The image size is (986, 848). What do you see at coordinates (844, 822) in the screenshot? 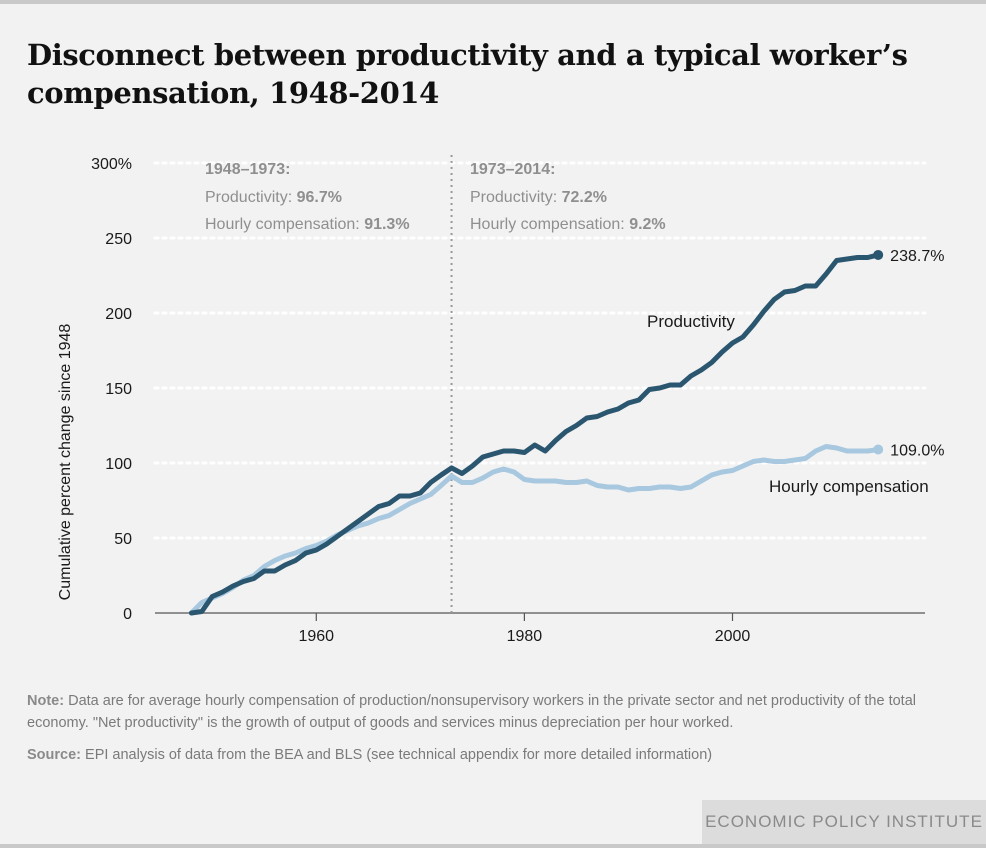
I see `publisher-logo: ECONOMIC POLICY INSTITUTE` at bounding box center [844, 822].